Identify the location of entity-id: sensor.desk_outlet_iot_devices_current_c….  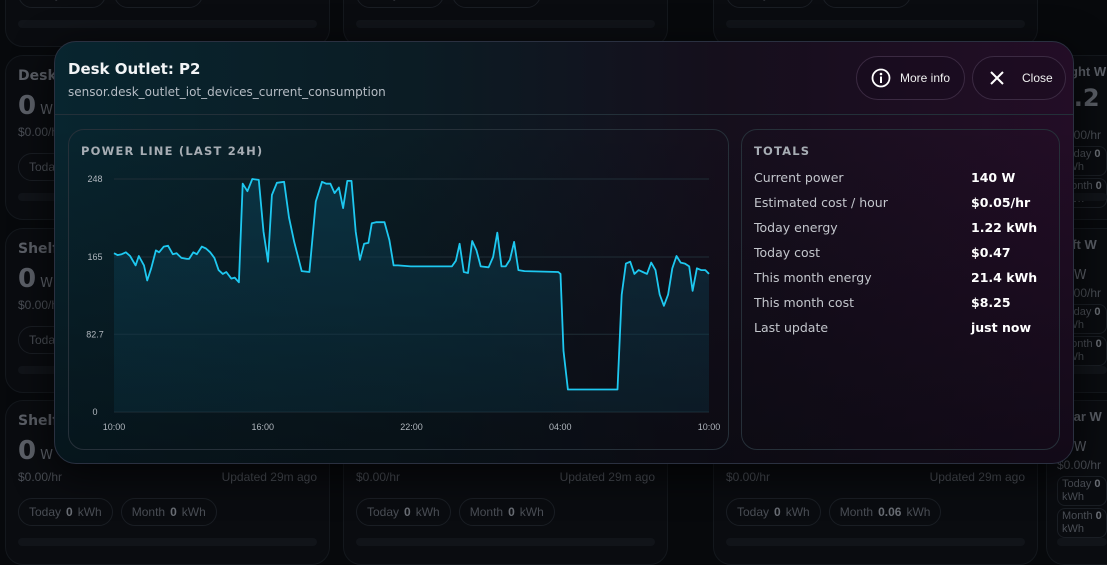
(227, 92).